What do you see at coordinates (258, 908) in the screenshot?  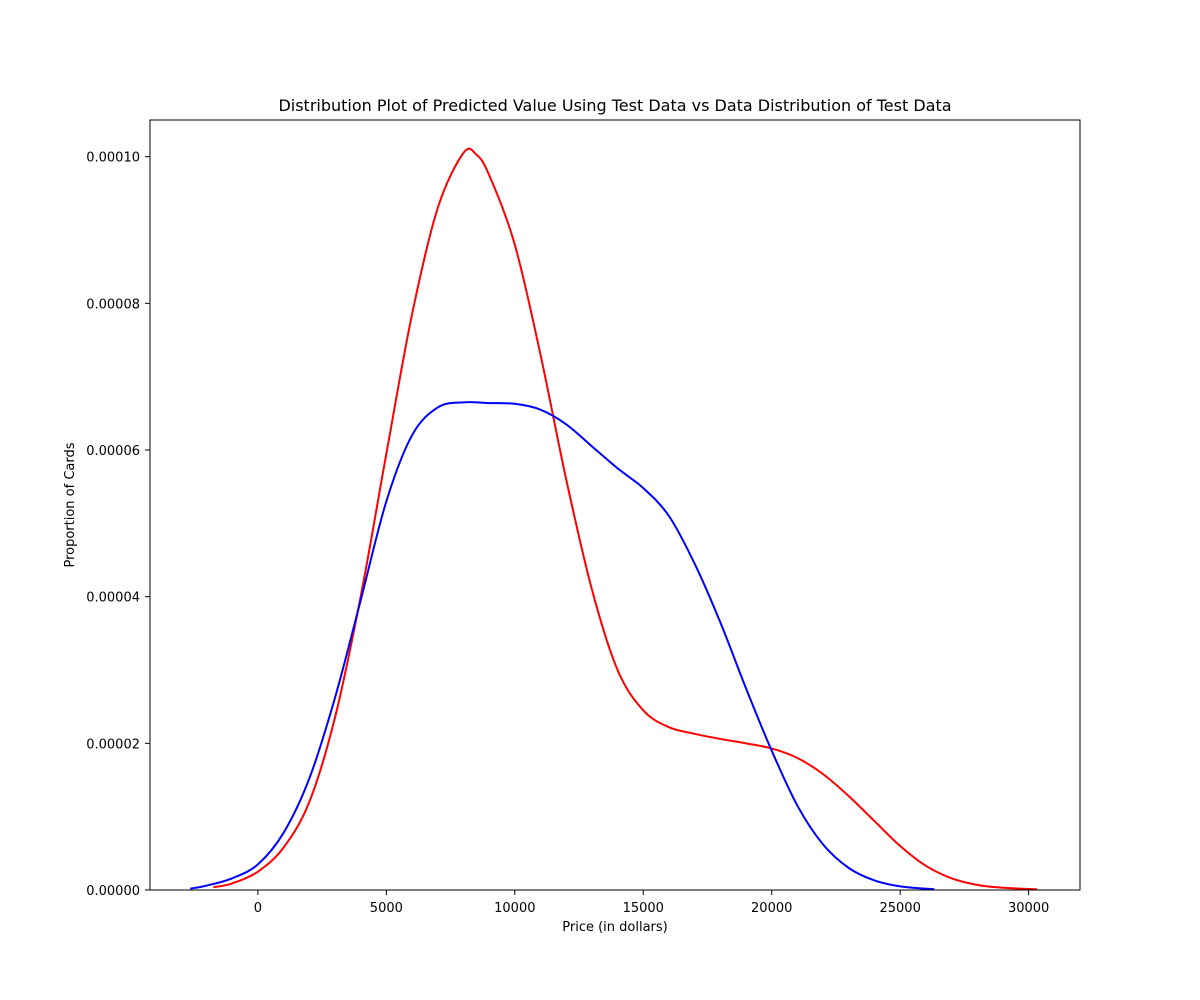 I see `x-tick-label: 0` at bounding box center [258, 908].